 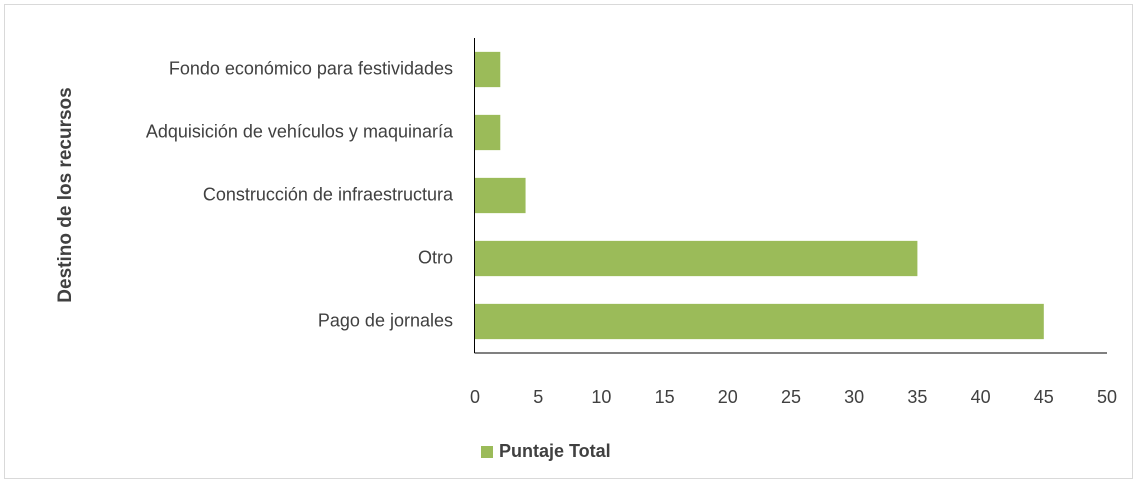 I want to click on x-tick-label: 35, so click(x=917, y=397).